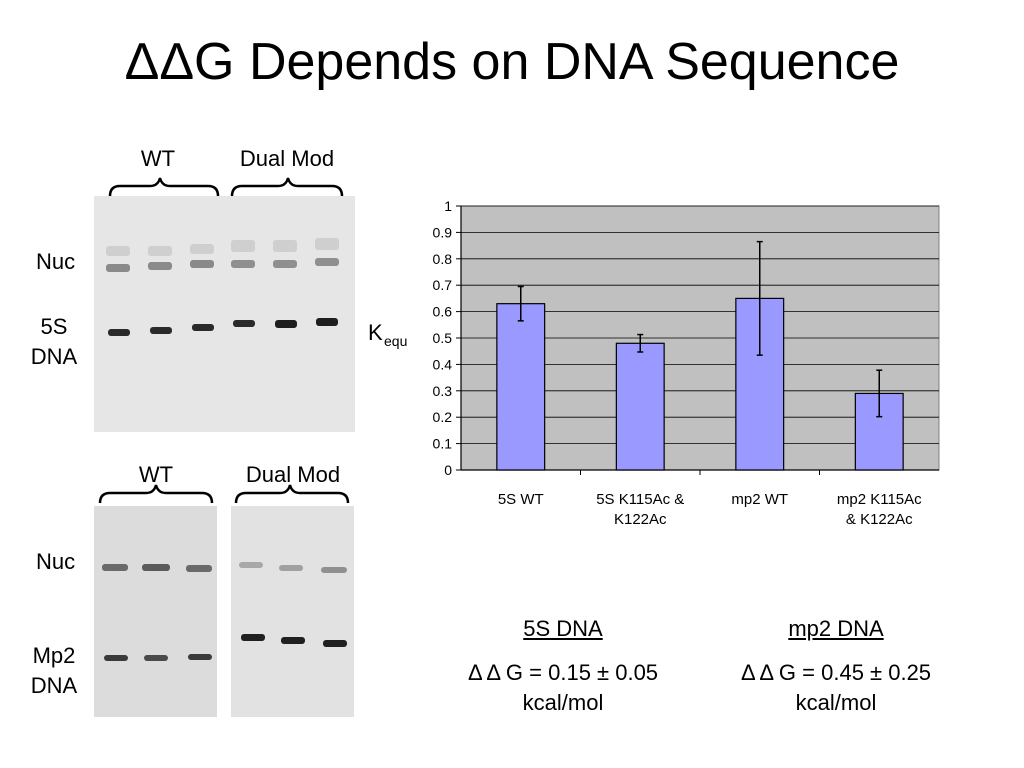 Image resolution: width=1024 pixels, height=768 pixels. What do you see at coordinates (443, 232) in the screenshot?
I see `y-tick-label: 0.9` at bounding box center [443, 232].